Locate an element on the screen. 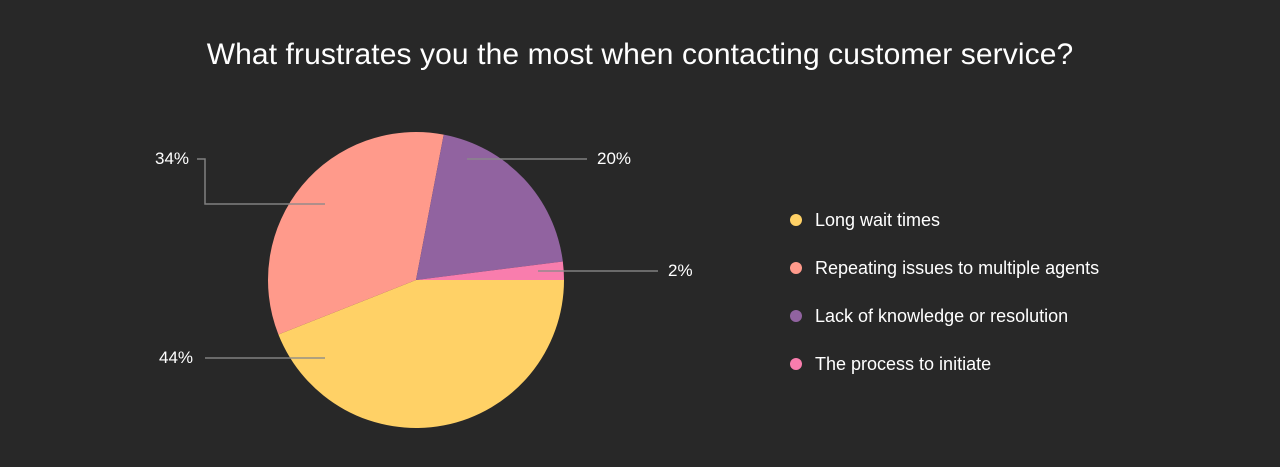 The height and width of the screenshot is (467, 1280). legend-label: Lack of knowledge or resolution is located at coordinates (942, 315).